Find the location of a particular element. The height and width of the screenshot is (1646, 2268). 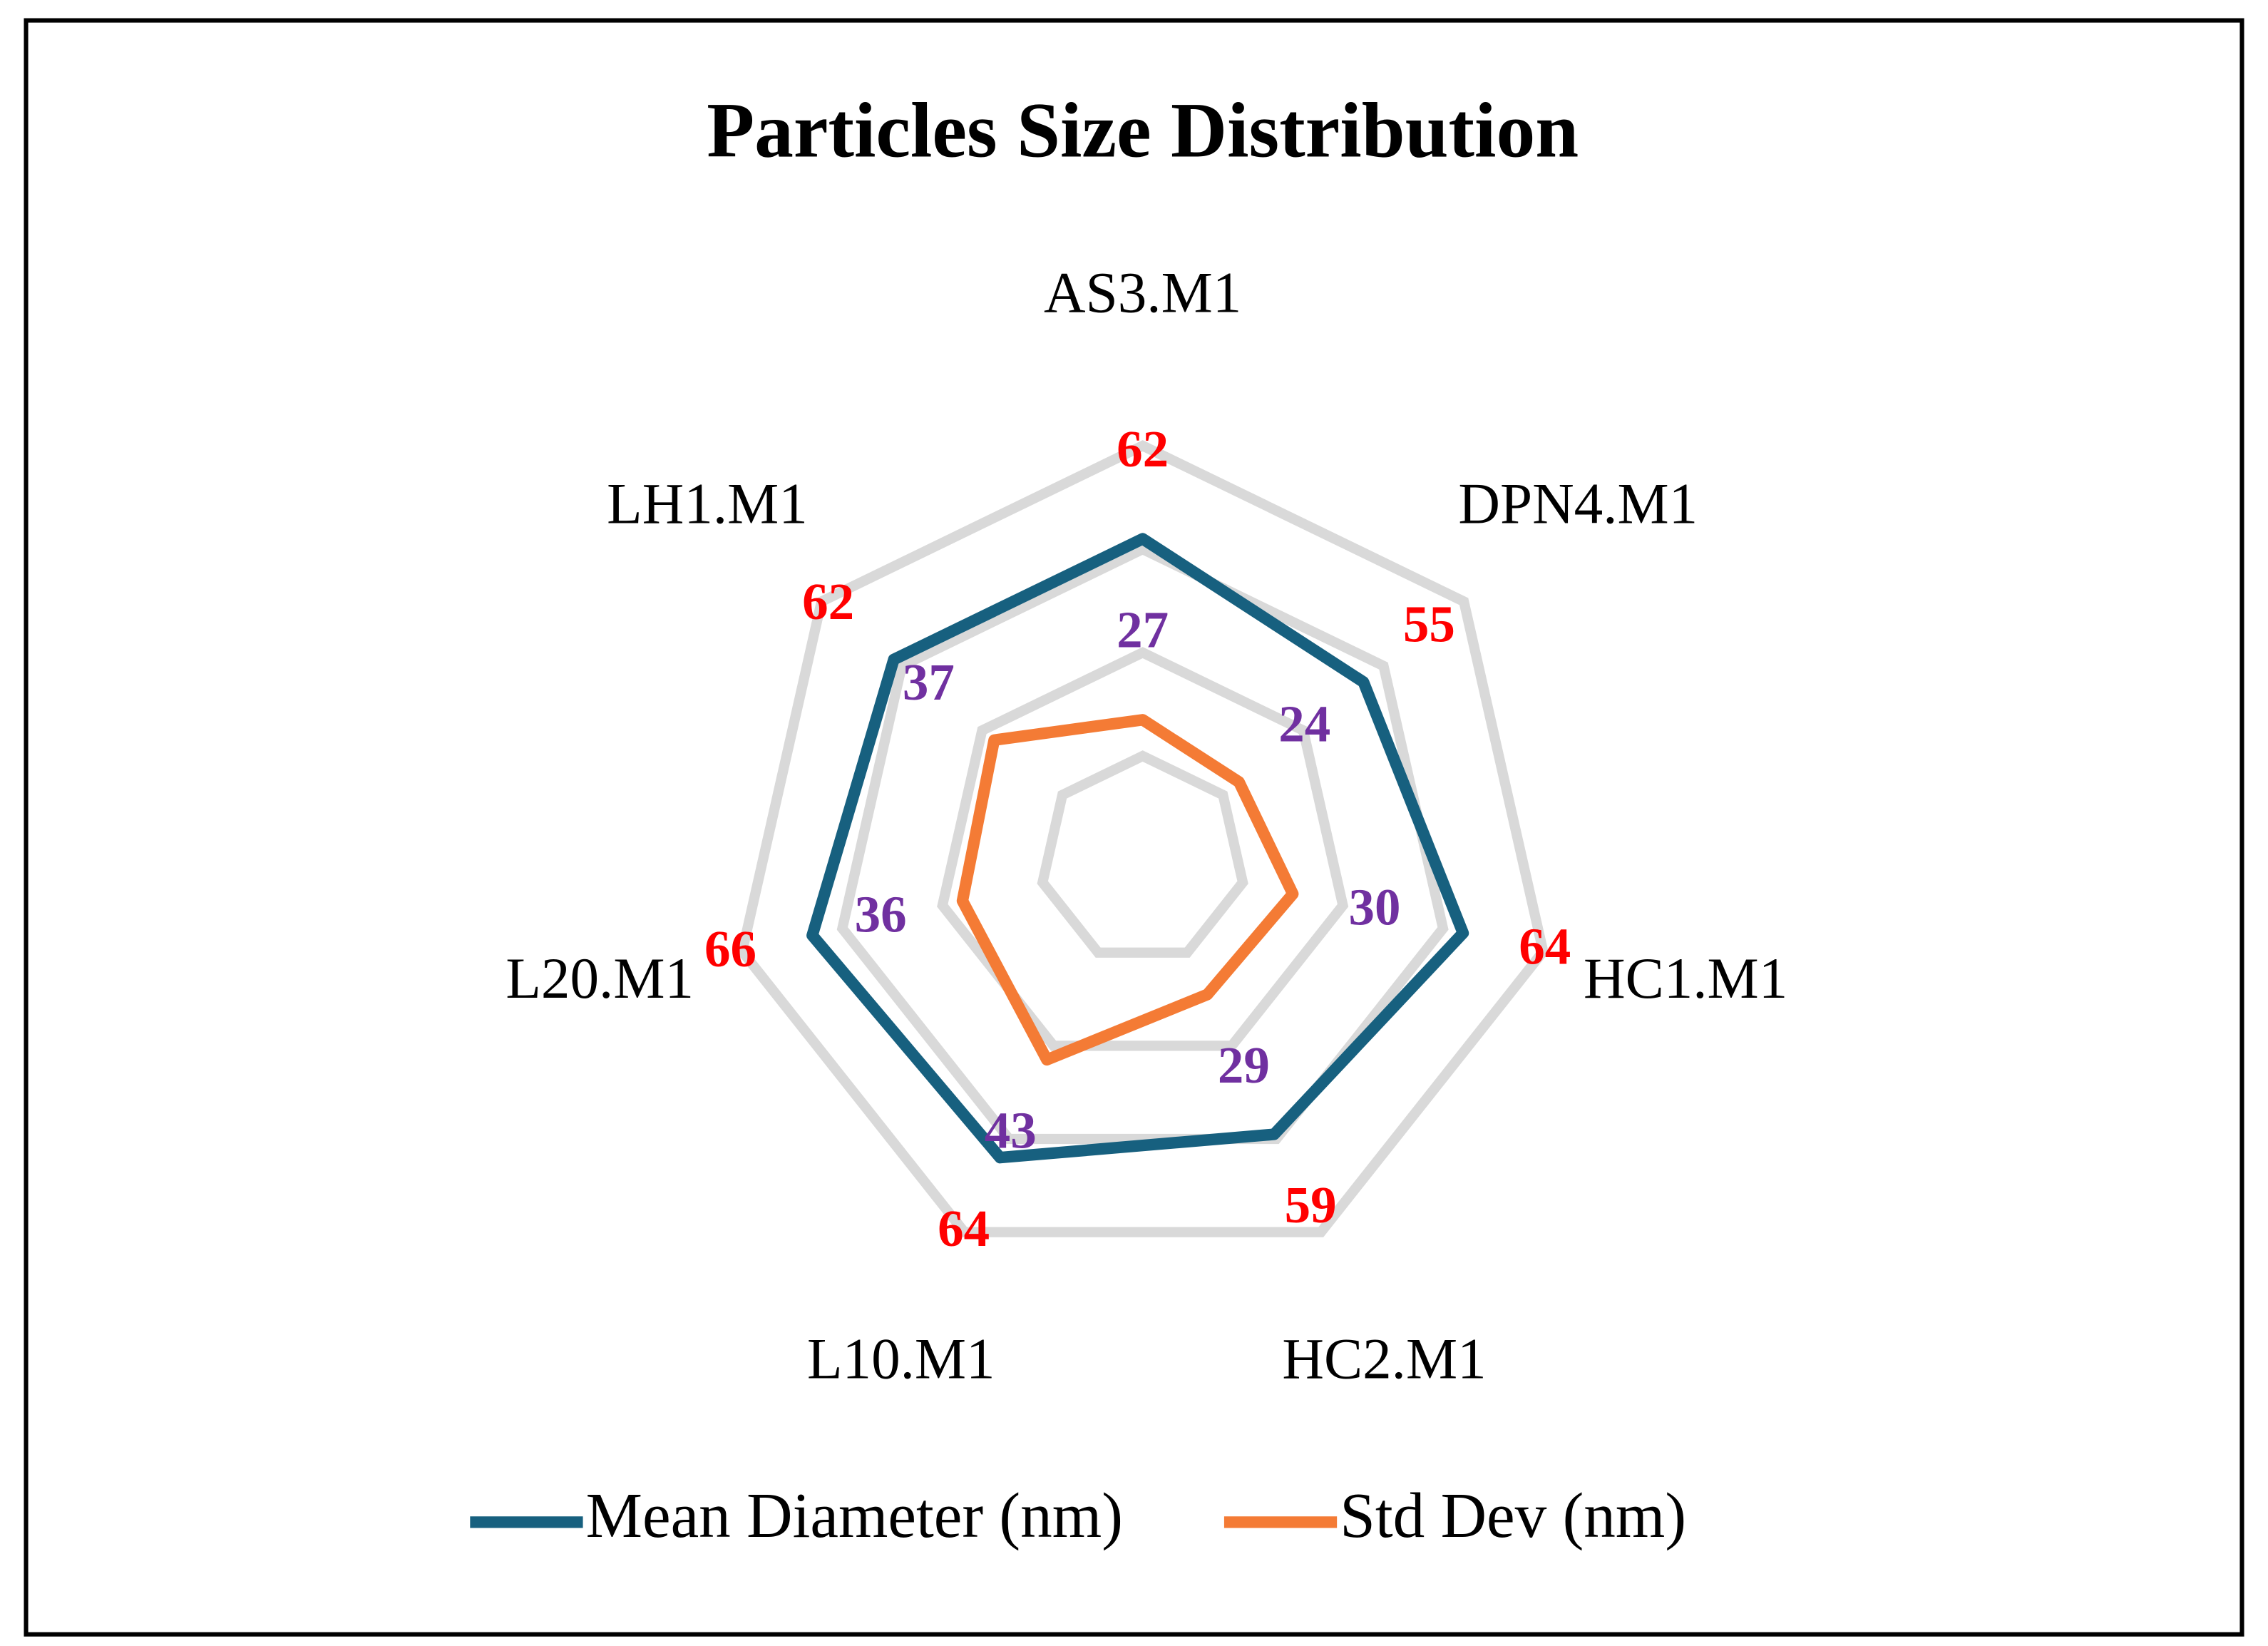

axis-label: HC1.M1 is located at coordinates (1685, 978).